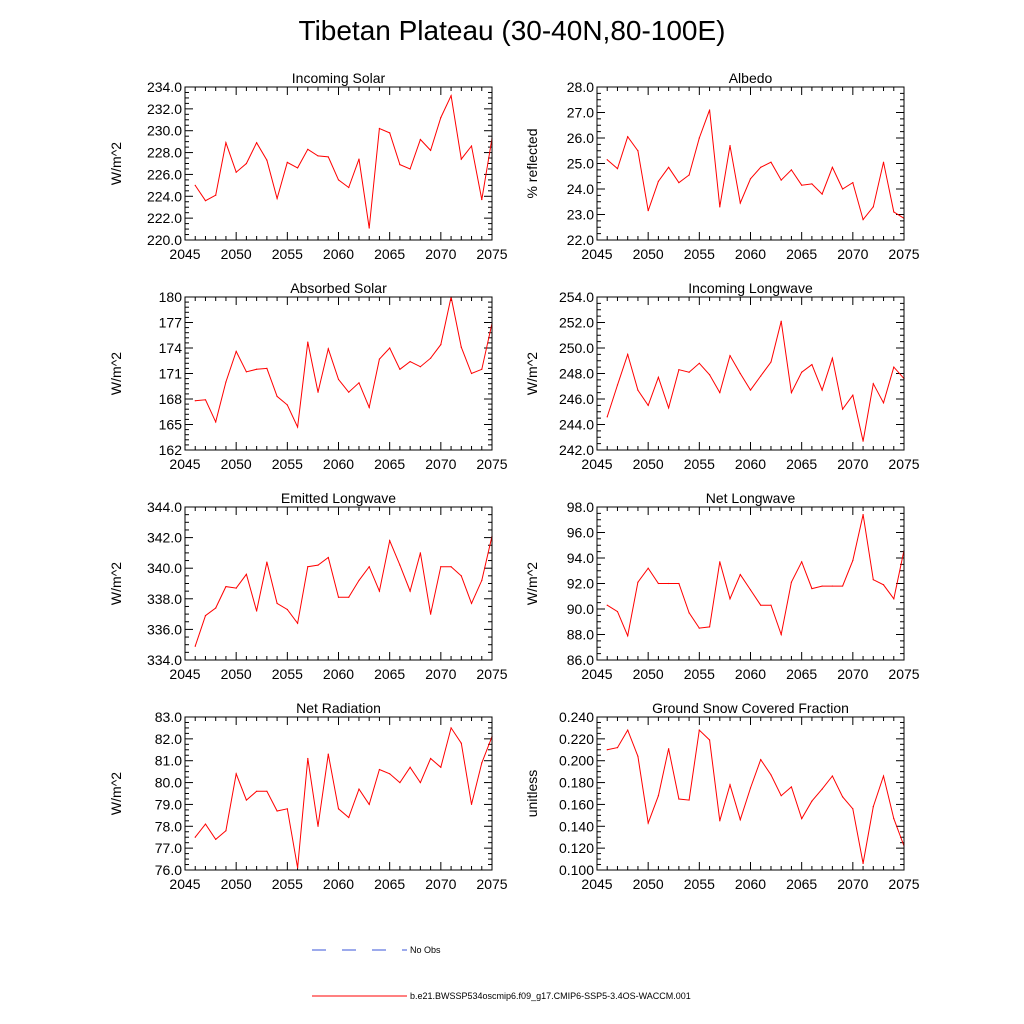 This screenshot has height=1024, width=1024. I want to click on y-tick-label: 26.0, so click(580, 138).